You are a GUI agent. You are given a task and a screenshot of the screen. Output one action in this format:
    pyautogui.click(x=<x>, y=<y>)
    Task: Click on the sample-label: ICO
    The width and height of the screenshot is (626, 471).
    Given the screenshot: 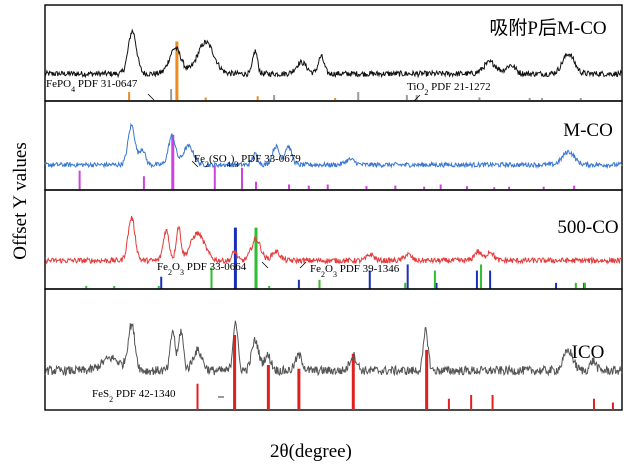 What is the action you would take?
    pyautogui.click(x=588, y=352)
    